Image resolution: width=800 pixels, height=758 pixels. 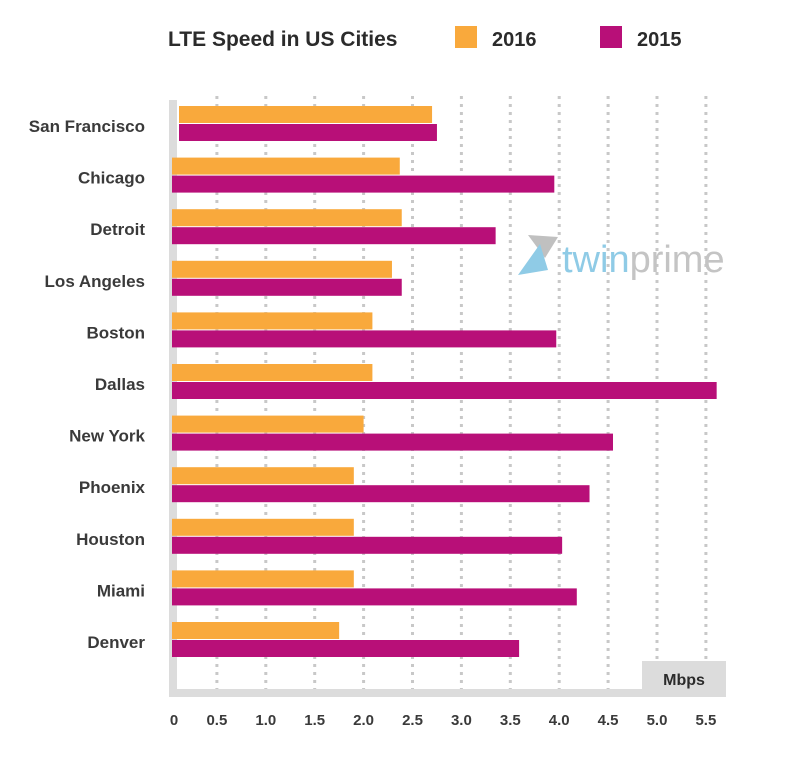 What do you see at coordinates (117, 229) in the screenshot?
I see `category-label: Detroit` at bounding box center [117, 229].